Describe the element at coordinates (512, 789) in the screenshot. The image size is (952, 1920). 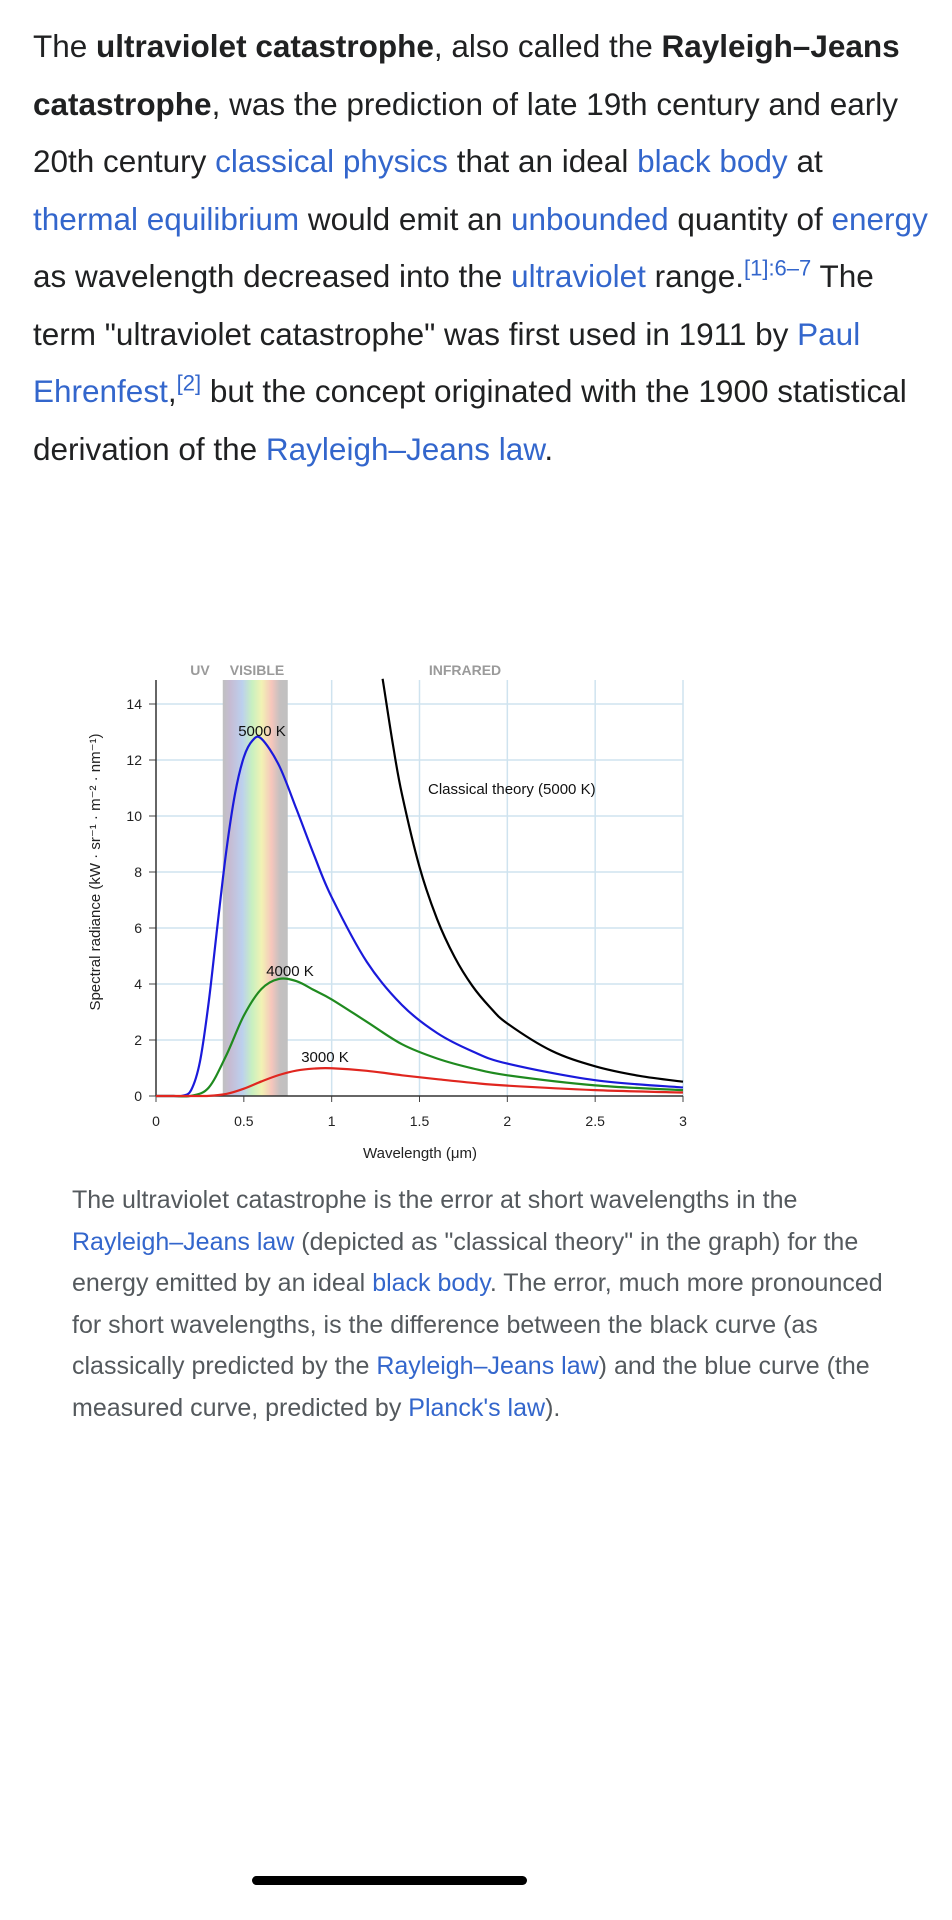
I see `series-label: Classical theory (5000 K)` at that location.